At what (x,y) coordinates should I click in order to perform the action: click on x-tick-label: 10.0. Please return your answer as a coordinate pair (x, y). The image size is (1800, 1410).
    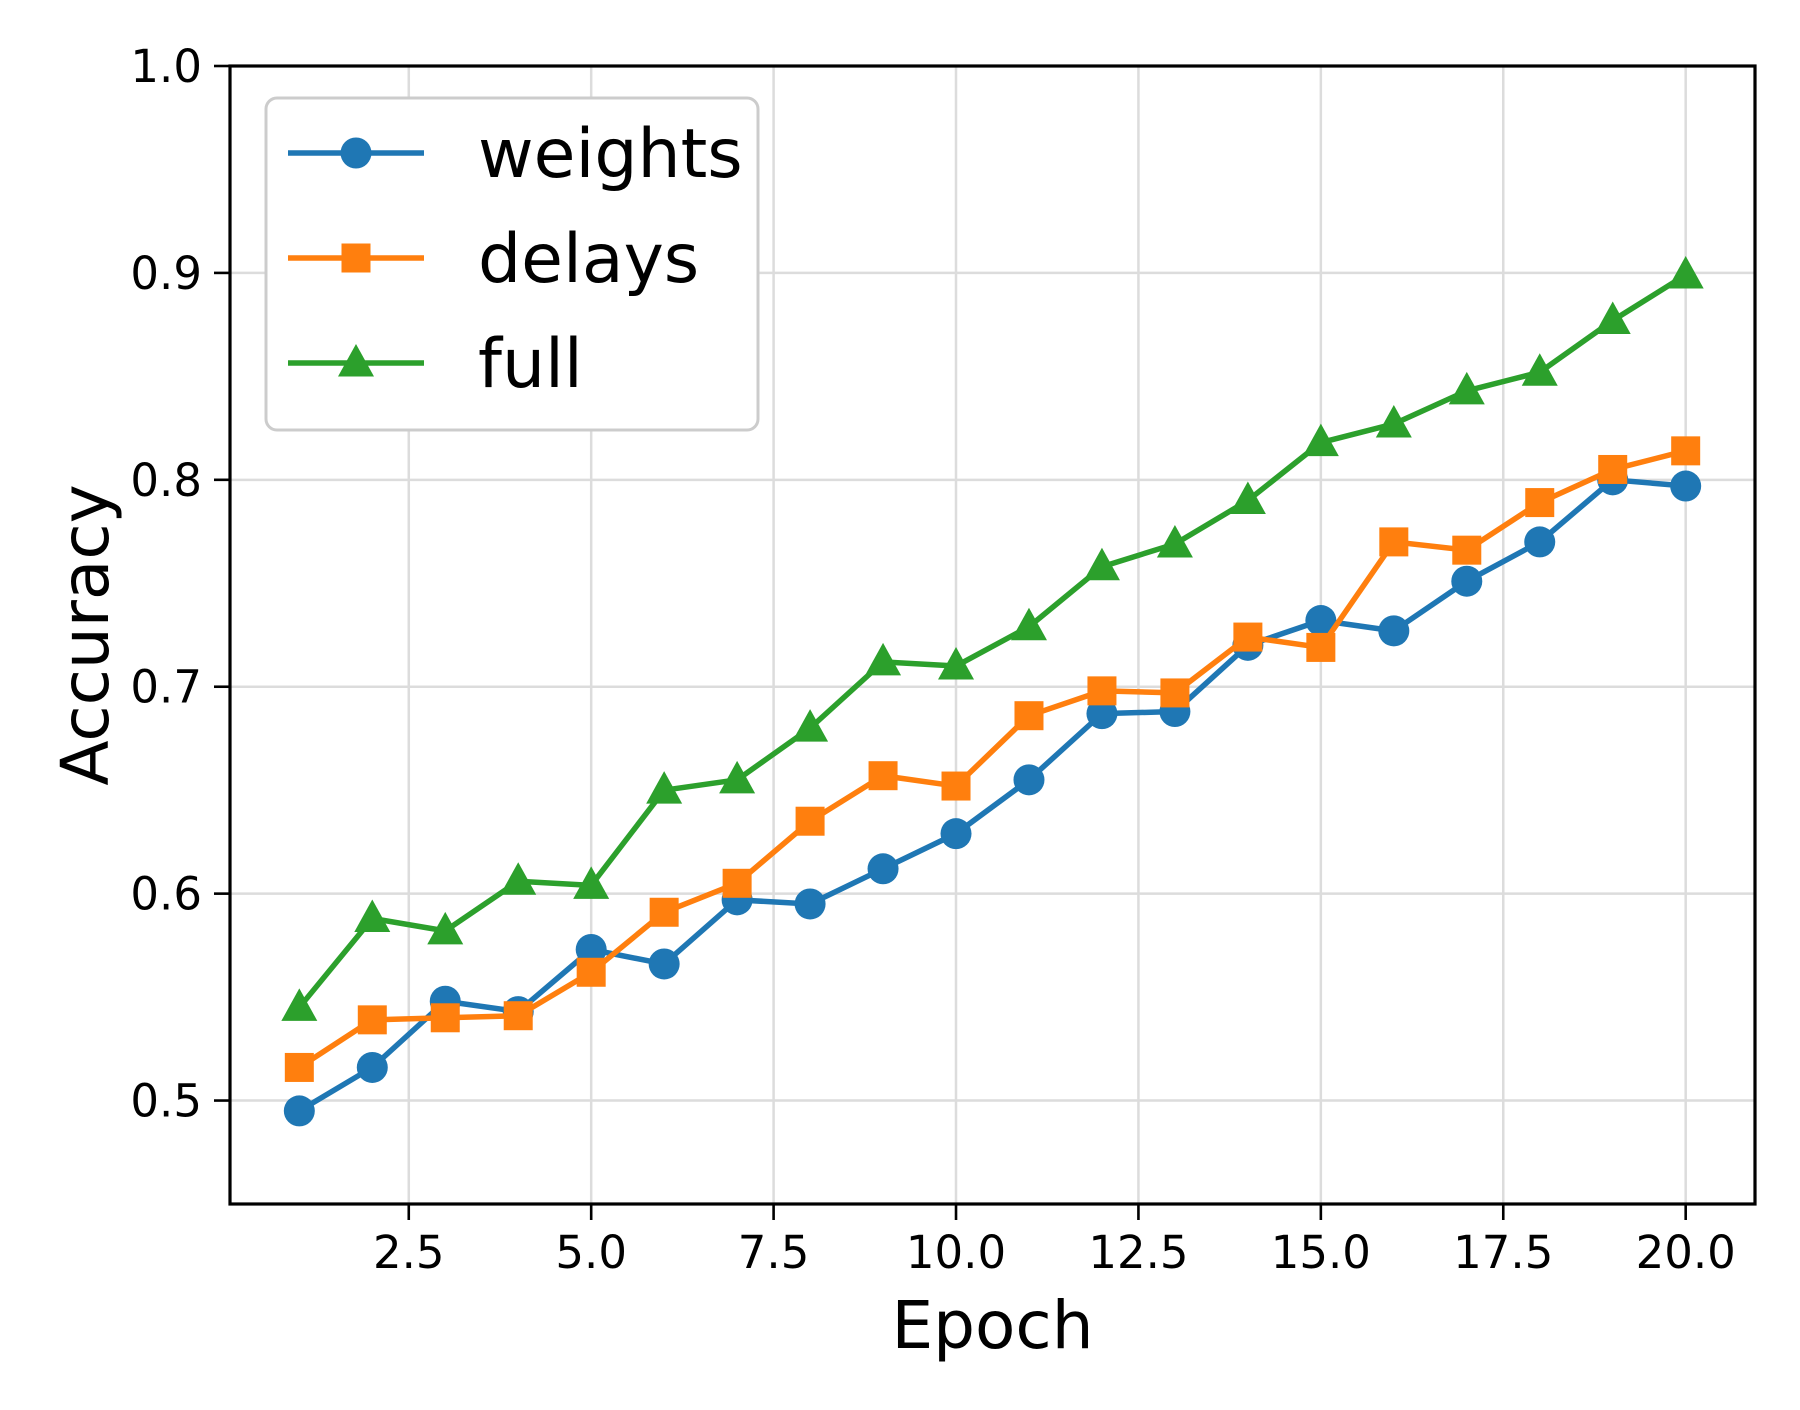
    Looking at the image, I should click on (956, 1252).